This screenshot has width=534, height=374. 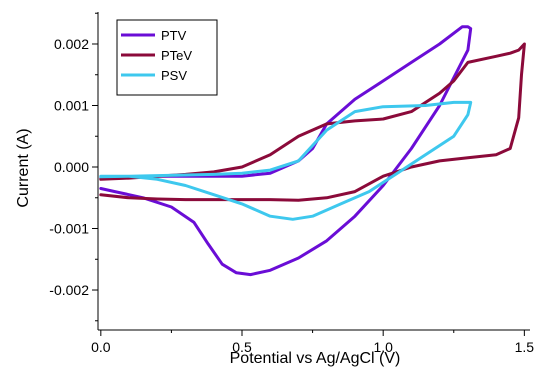 What do you see at coordinates (174, 75) in the screenshot?
I see `legend-label: PSV` at bounding box center [174, 75].